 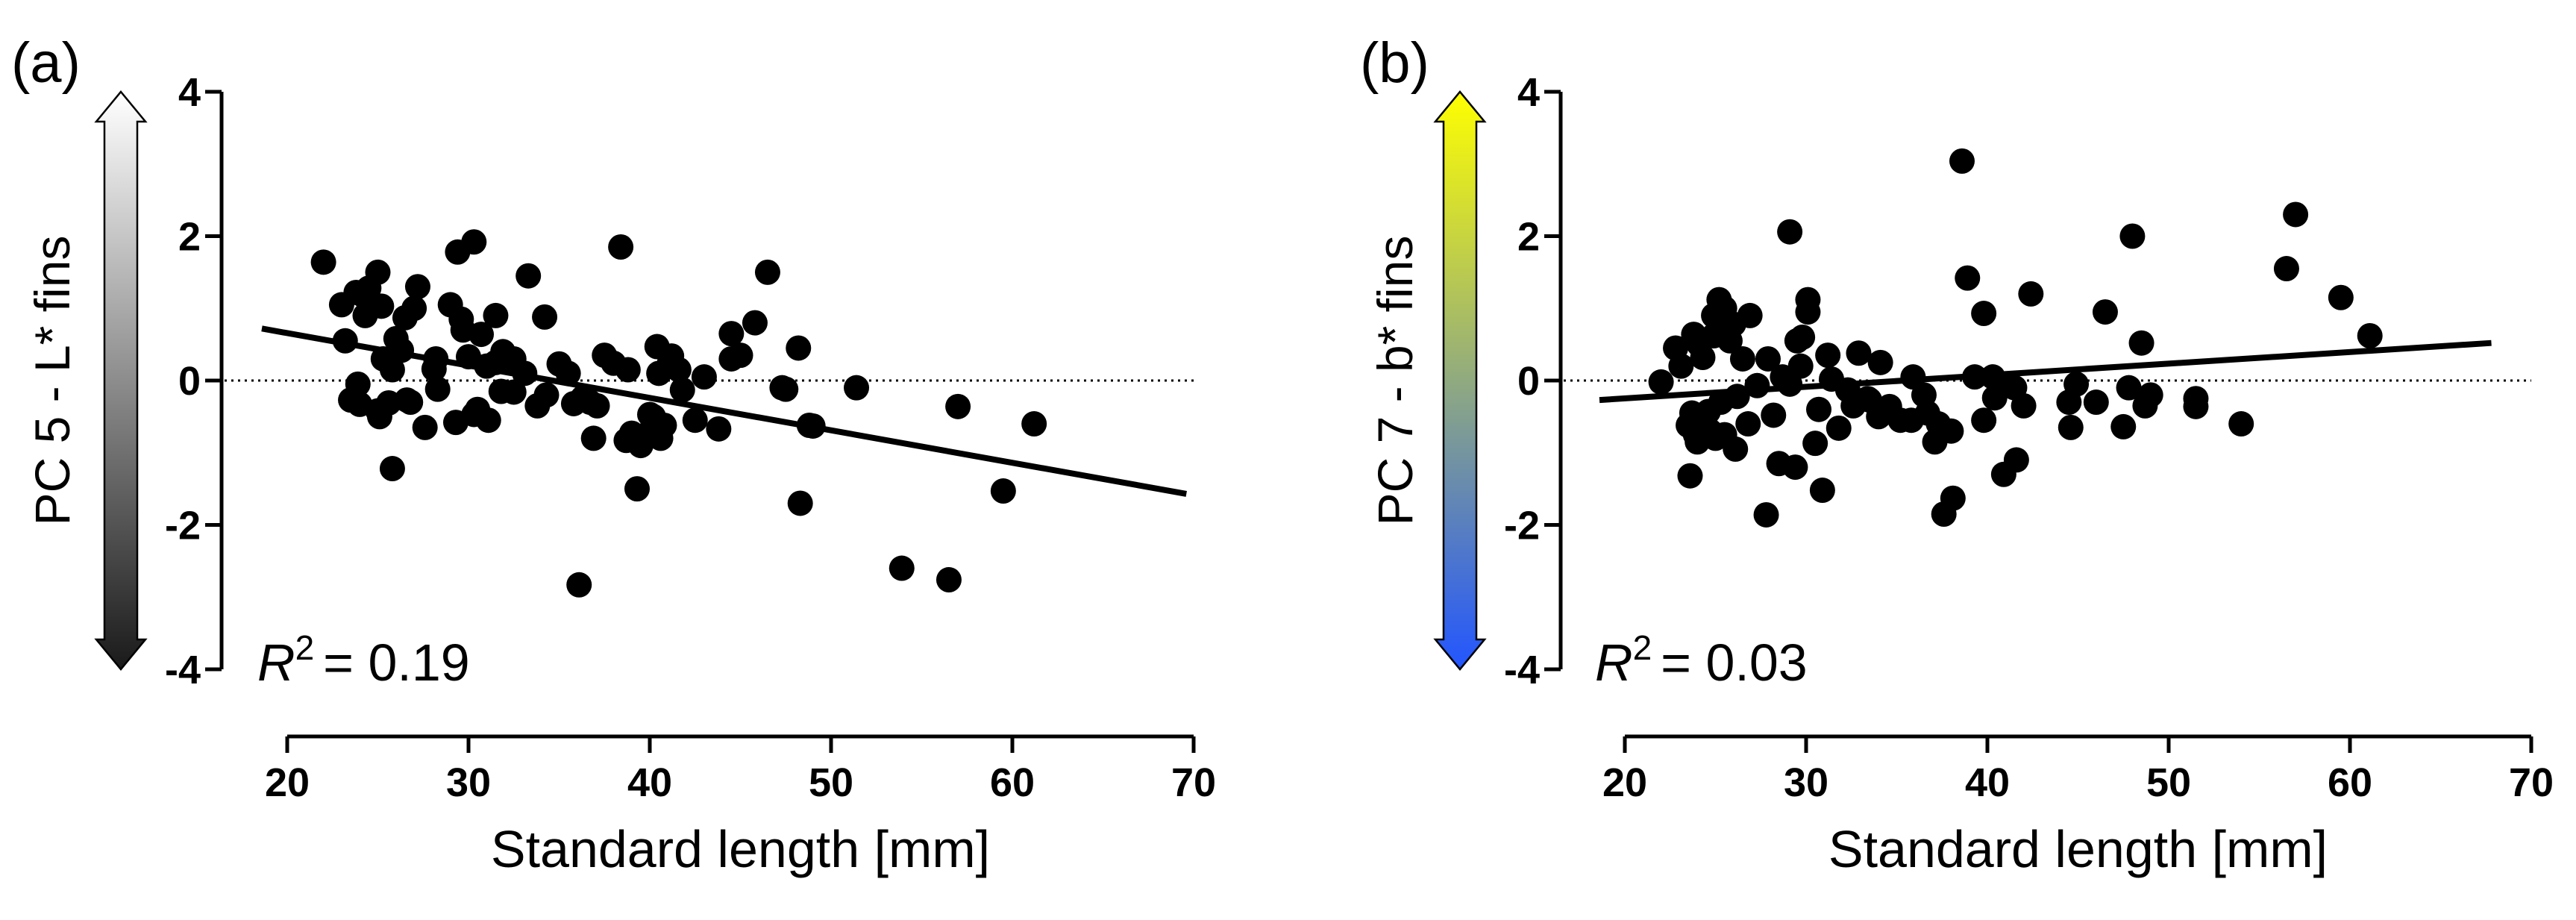 I want to click on r-squared-annotation: R2 = 0.03, so click(x=1701, y=660).